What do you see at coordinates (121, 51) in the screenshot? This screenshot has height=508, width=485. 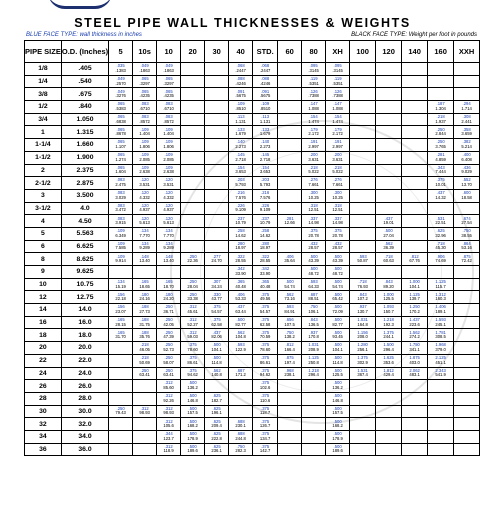 I see `column-header: 5` at bounding box center [121, 51].